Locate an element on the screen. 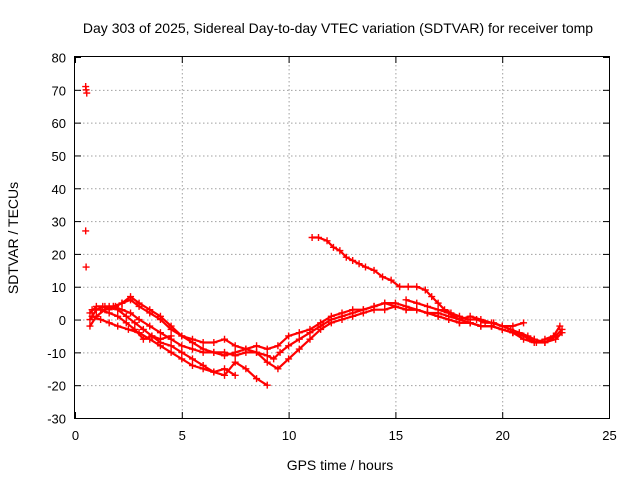 The width and height of the screenshot is (640, 480). x-tick-label: 10 is located at coordinates (289, 435).